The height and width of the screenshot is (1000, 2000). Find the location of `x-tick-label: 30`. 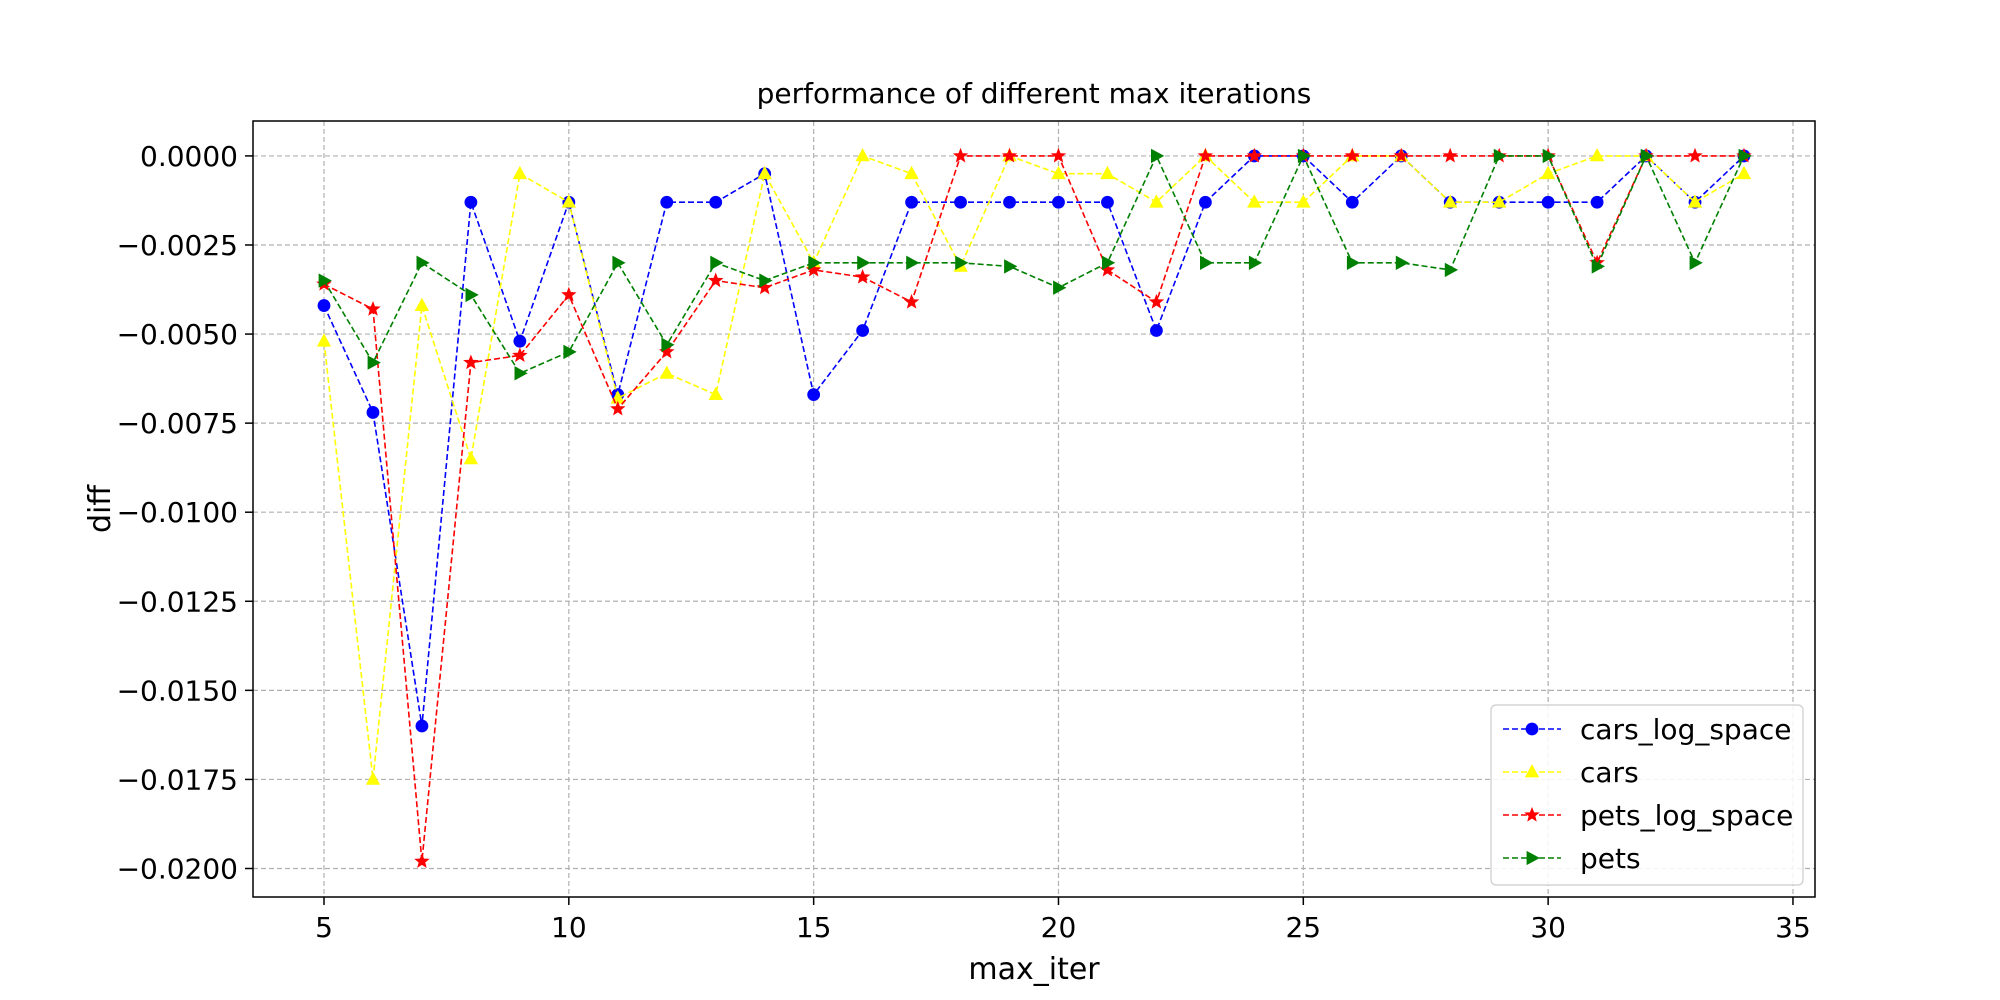

x-tick-label: 30 is located at coordinates (1548, 927).